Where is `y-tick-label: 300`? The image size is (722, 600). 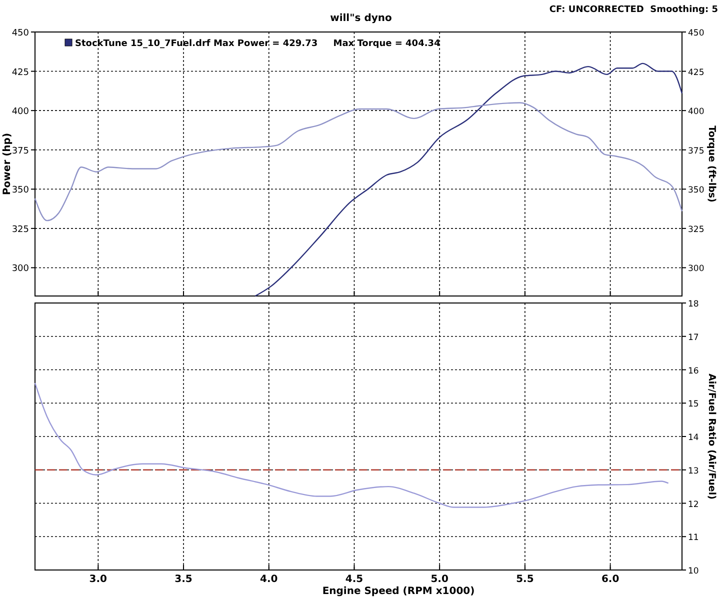
y-tick-label: 300 is located at coordinates (21, 269).